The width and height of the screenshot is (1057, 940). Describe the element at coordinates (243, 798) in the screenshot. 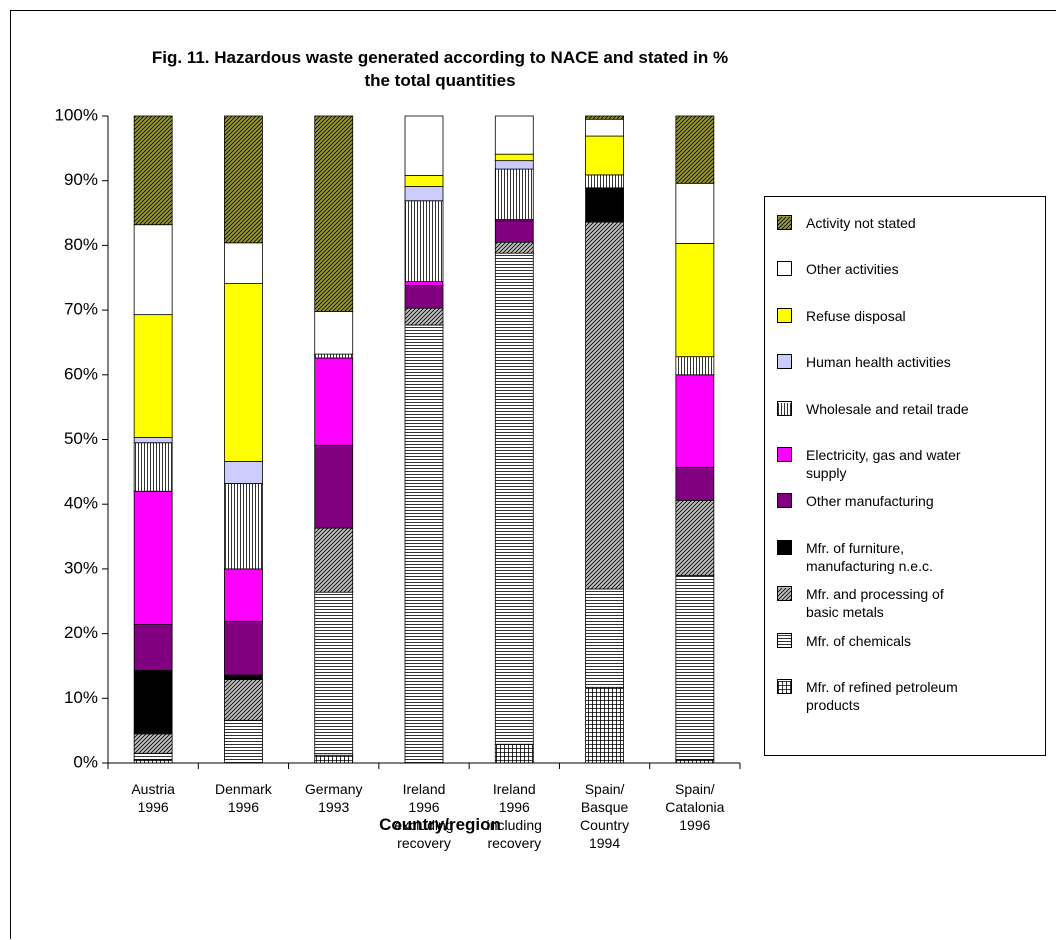

I see `x-tick-label: Denmark 1996` at that location.